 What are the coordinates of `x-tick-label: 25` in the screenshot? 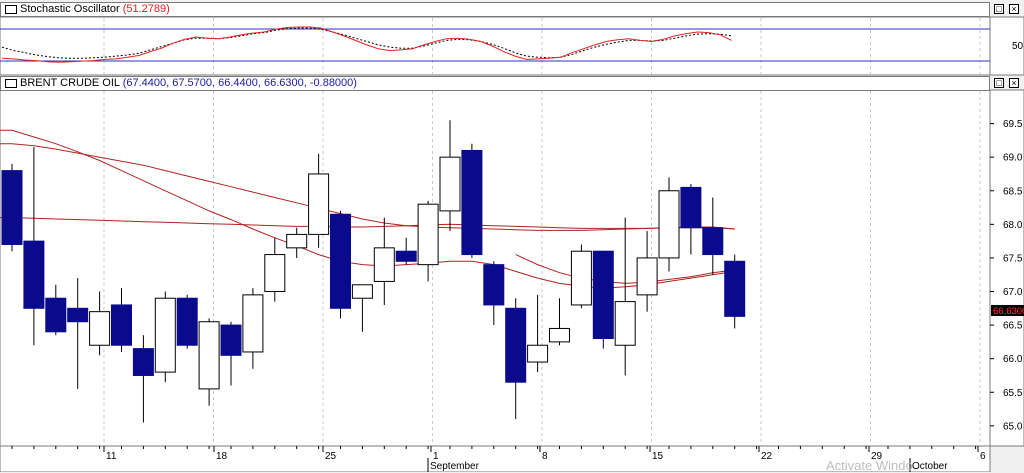 It's located at (331, 456).